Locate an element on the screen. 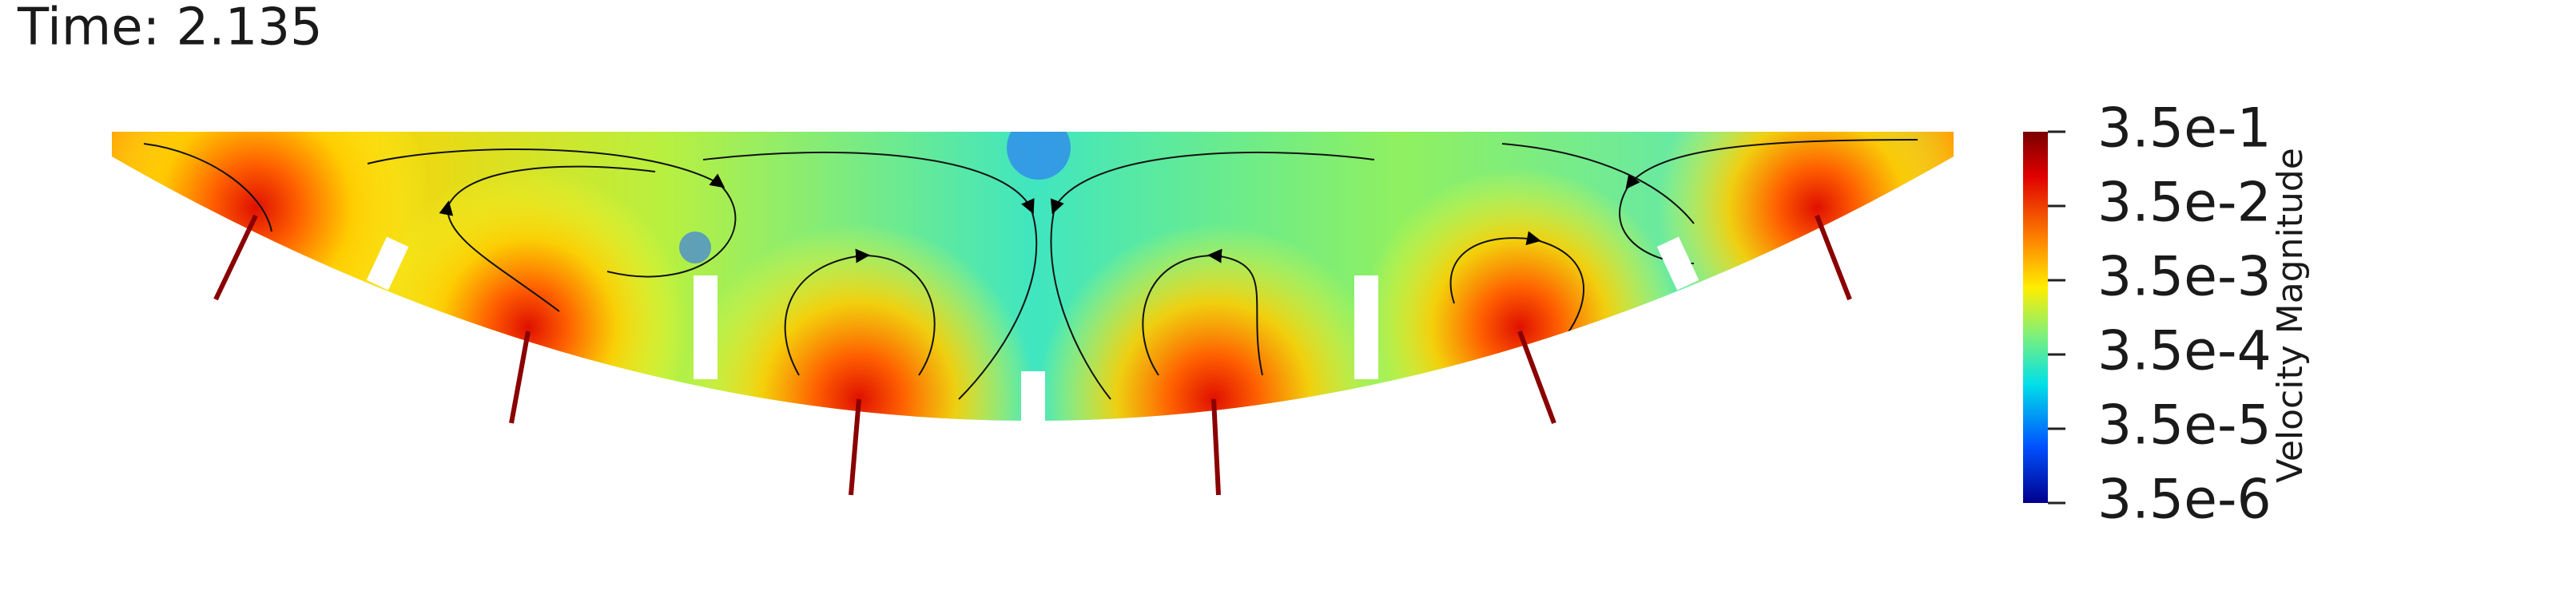 This screenshot has height=594, width=2576. colorbar-label: 3.5e-4 is located at coordinates (2184, 351).